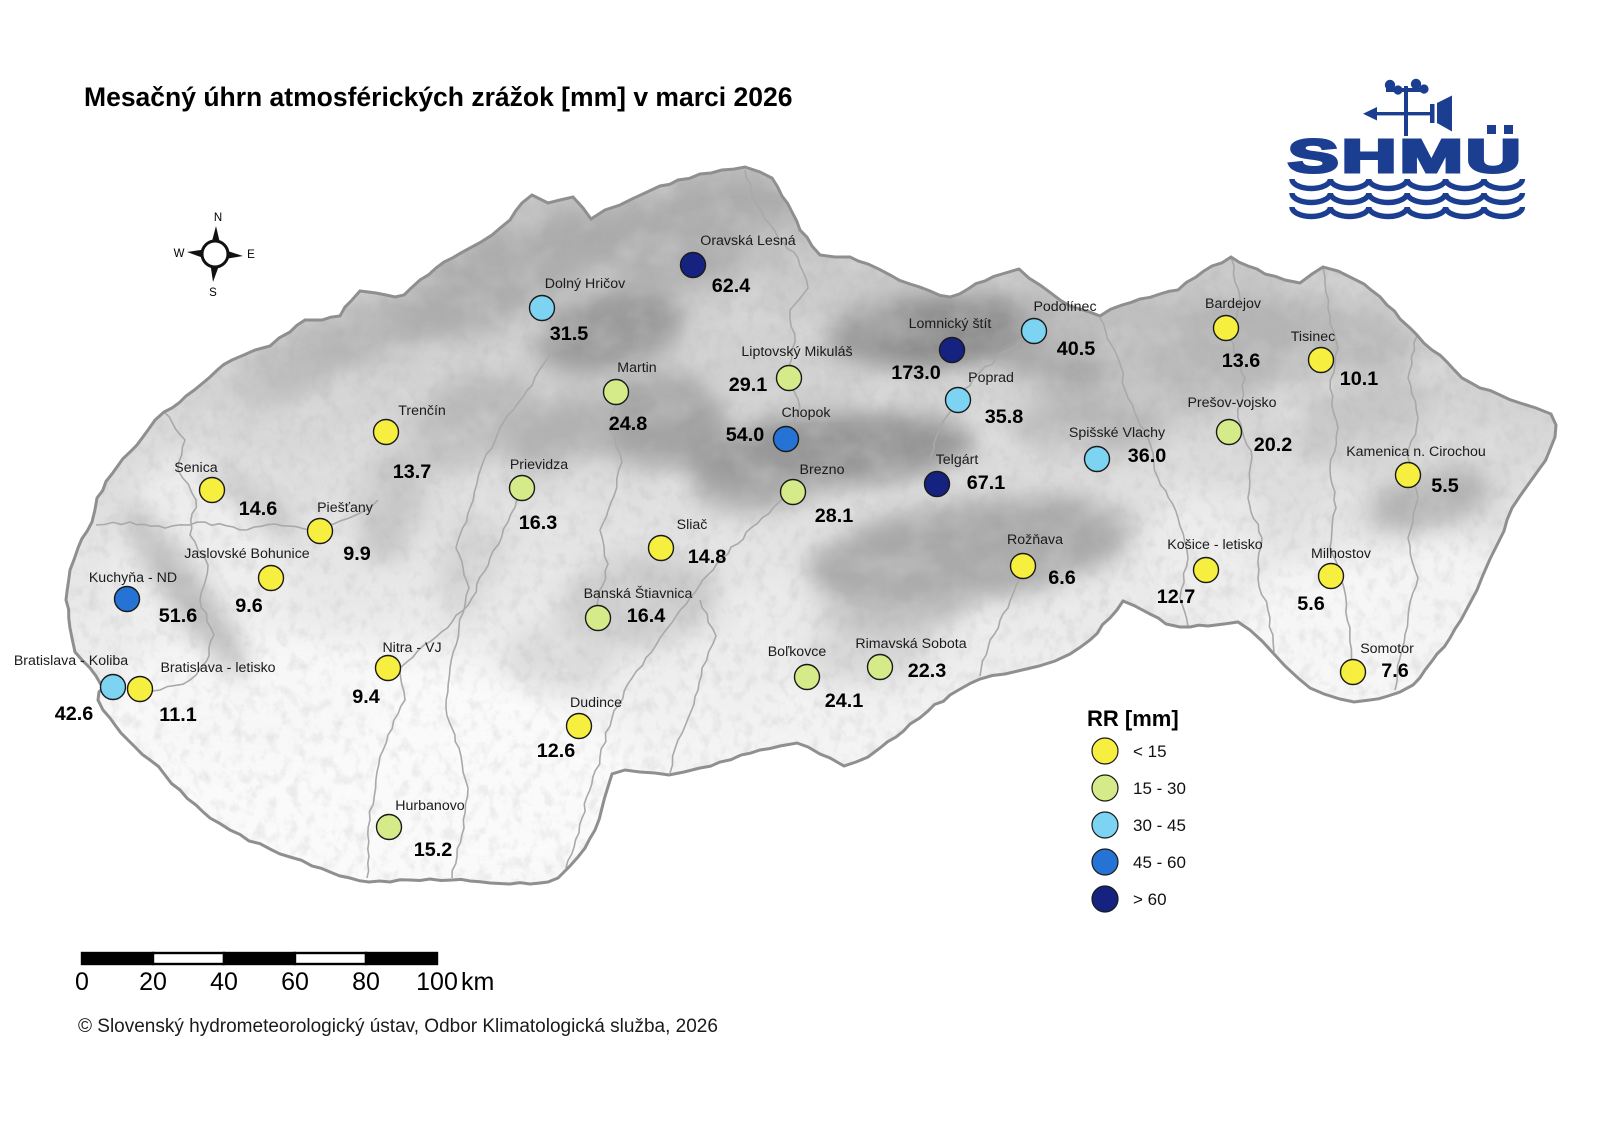 The width and height of the screenshot is (1600, 1136). I want to click on svg-text: Kamenica n. Cirochou, so click(1416, 452).